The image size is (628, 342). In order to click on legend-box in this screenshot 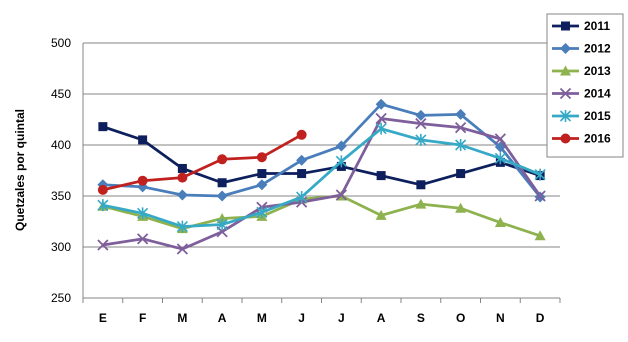, I will do `click(585, 85)`.